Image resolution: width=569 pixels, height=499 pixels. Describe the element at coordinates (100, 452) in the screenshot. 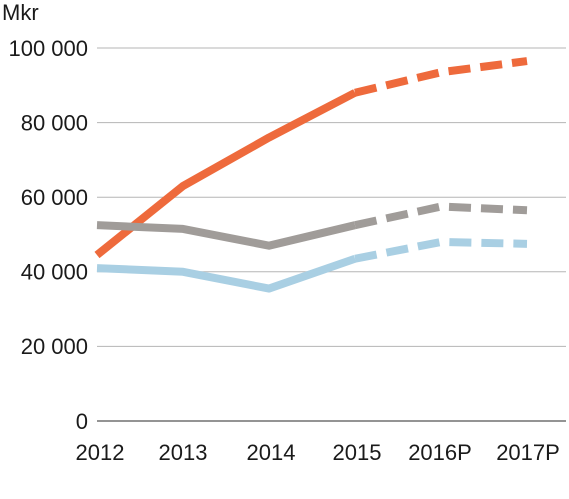

I see `x-tick-label: 2012` at that location.